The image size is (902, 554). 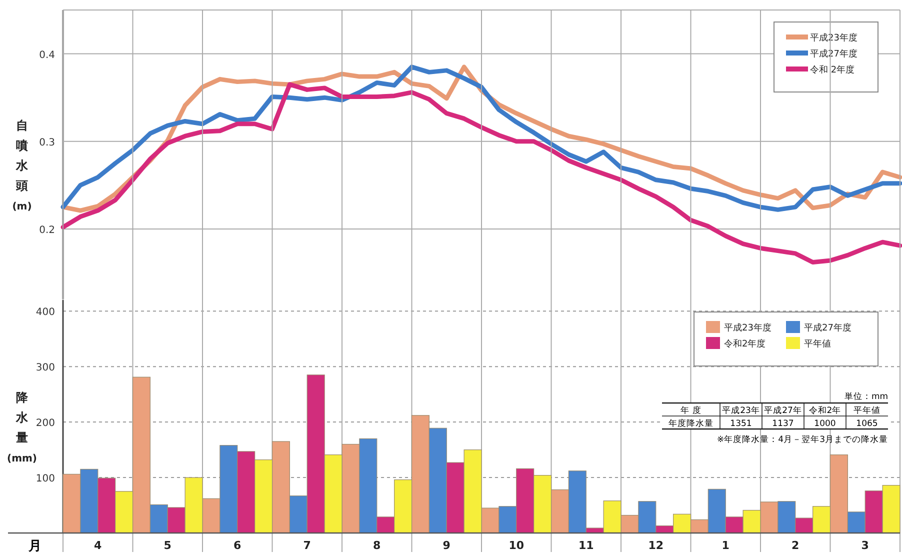 What do you see at coordinates (726, 545) in the screenshot?
I see `x-tick-label: 1` at bounding box center [726, 545].